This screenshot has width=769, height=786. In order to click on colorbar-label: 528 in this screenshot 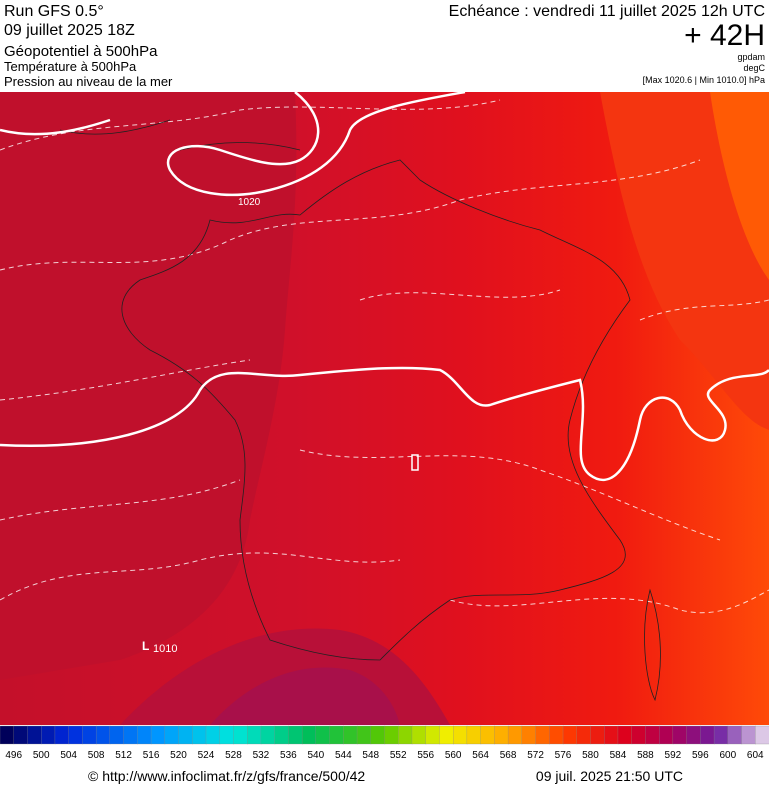, I will do `click(233, 755)`.